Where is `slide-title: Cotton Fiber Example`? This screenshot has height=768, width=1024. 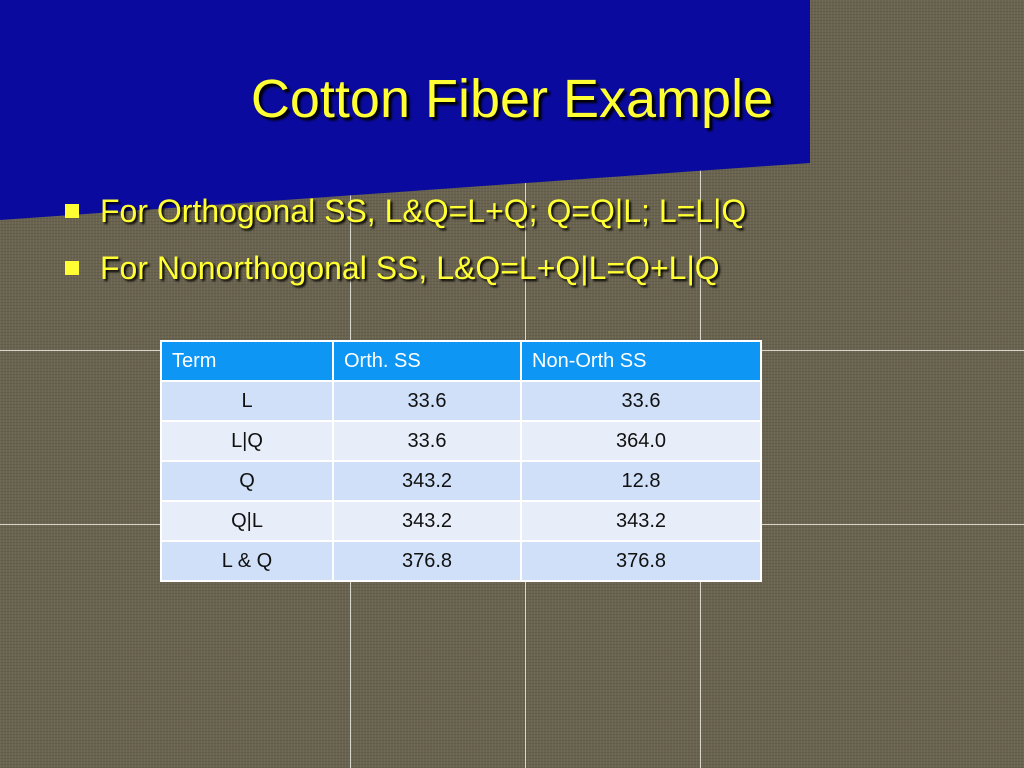
slide-title: Cotton Fiber Example is located at coordinates (512, 99).